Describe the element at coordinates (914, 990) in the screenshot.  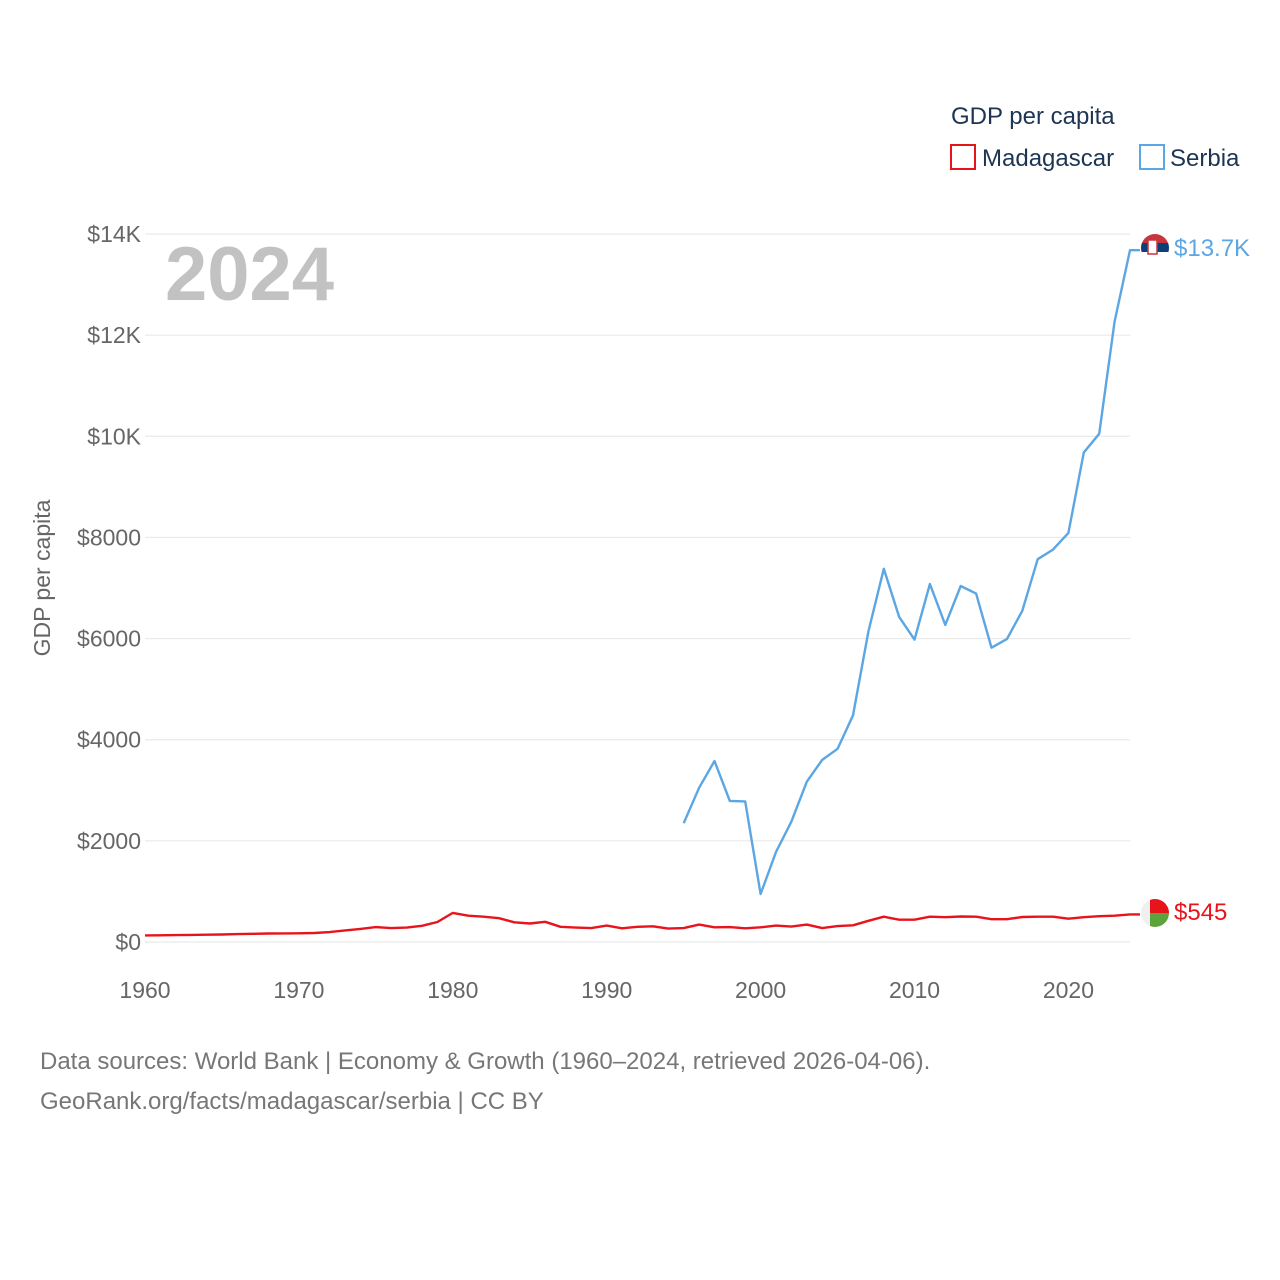
I see `x-tick-label: 2010` at that location.